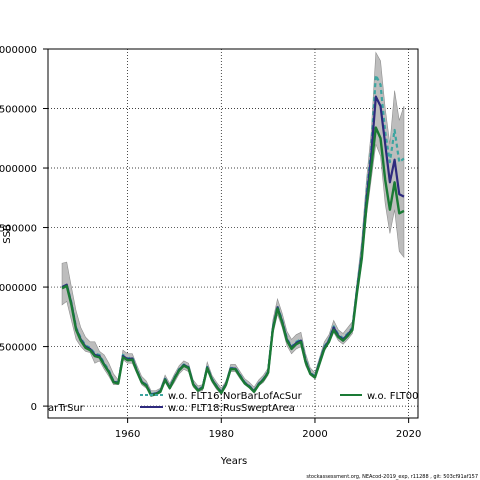 The image size is (480, 480). What do you see at coordinates (18, 229) in the screenshot?
I see `y-tick-label: 1500000` at bounding box center [18, 229].